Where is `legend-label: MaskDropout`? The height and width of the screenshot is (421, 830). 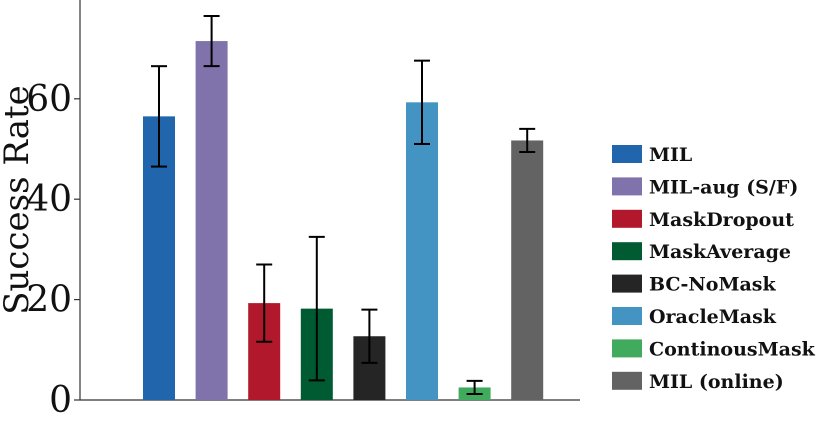 legend-label: MaskDropout is located at coordinates (721, 220).